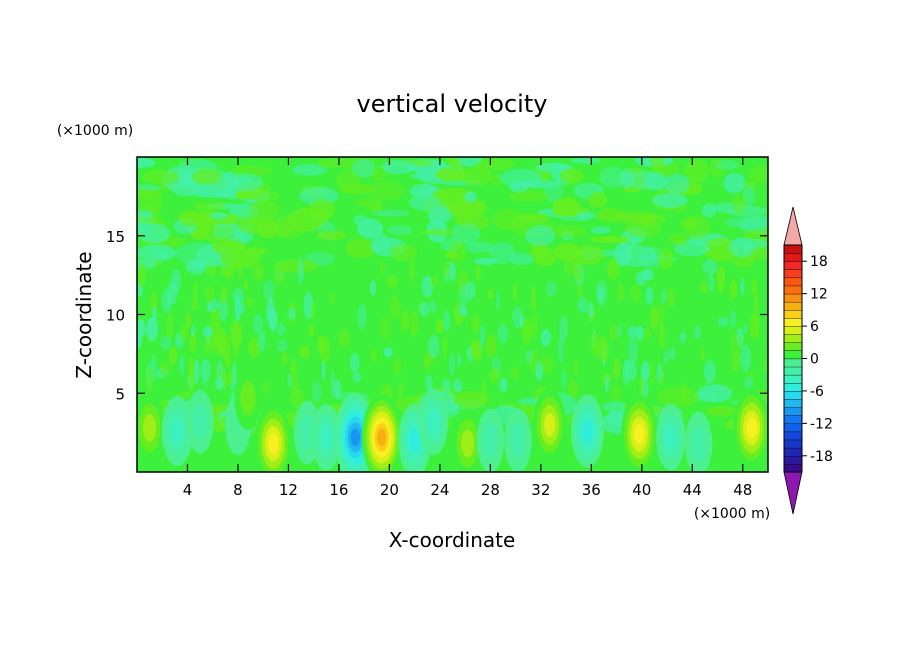  What do you see at coordinates (95, 131) in the screenshot?
I see `y-unit-label: (×1000 m)` at bounding box center [95, 131].